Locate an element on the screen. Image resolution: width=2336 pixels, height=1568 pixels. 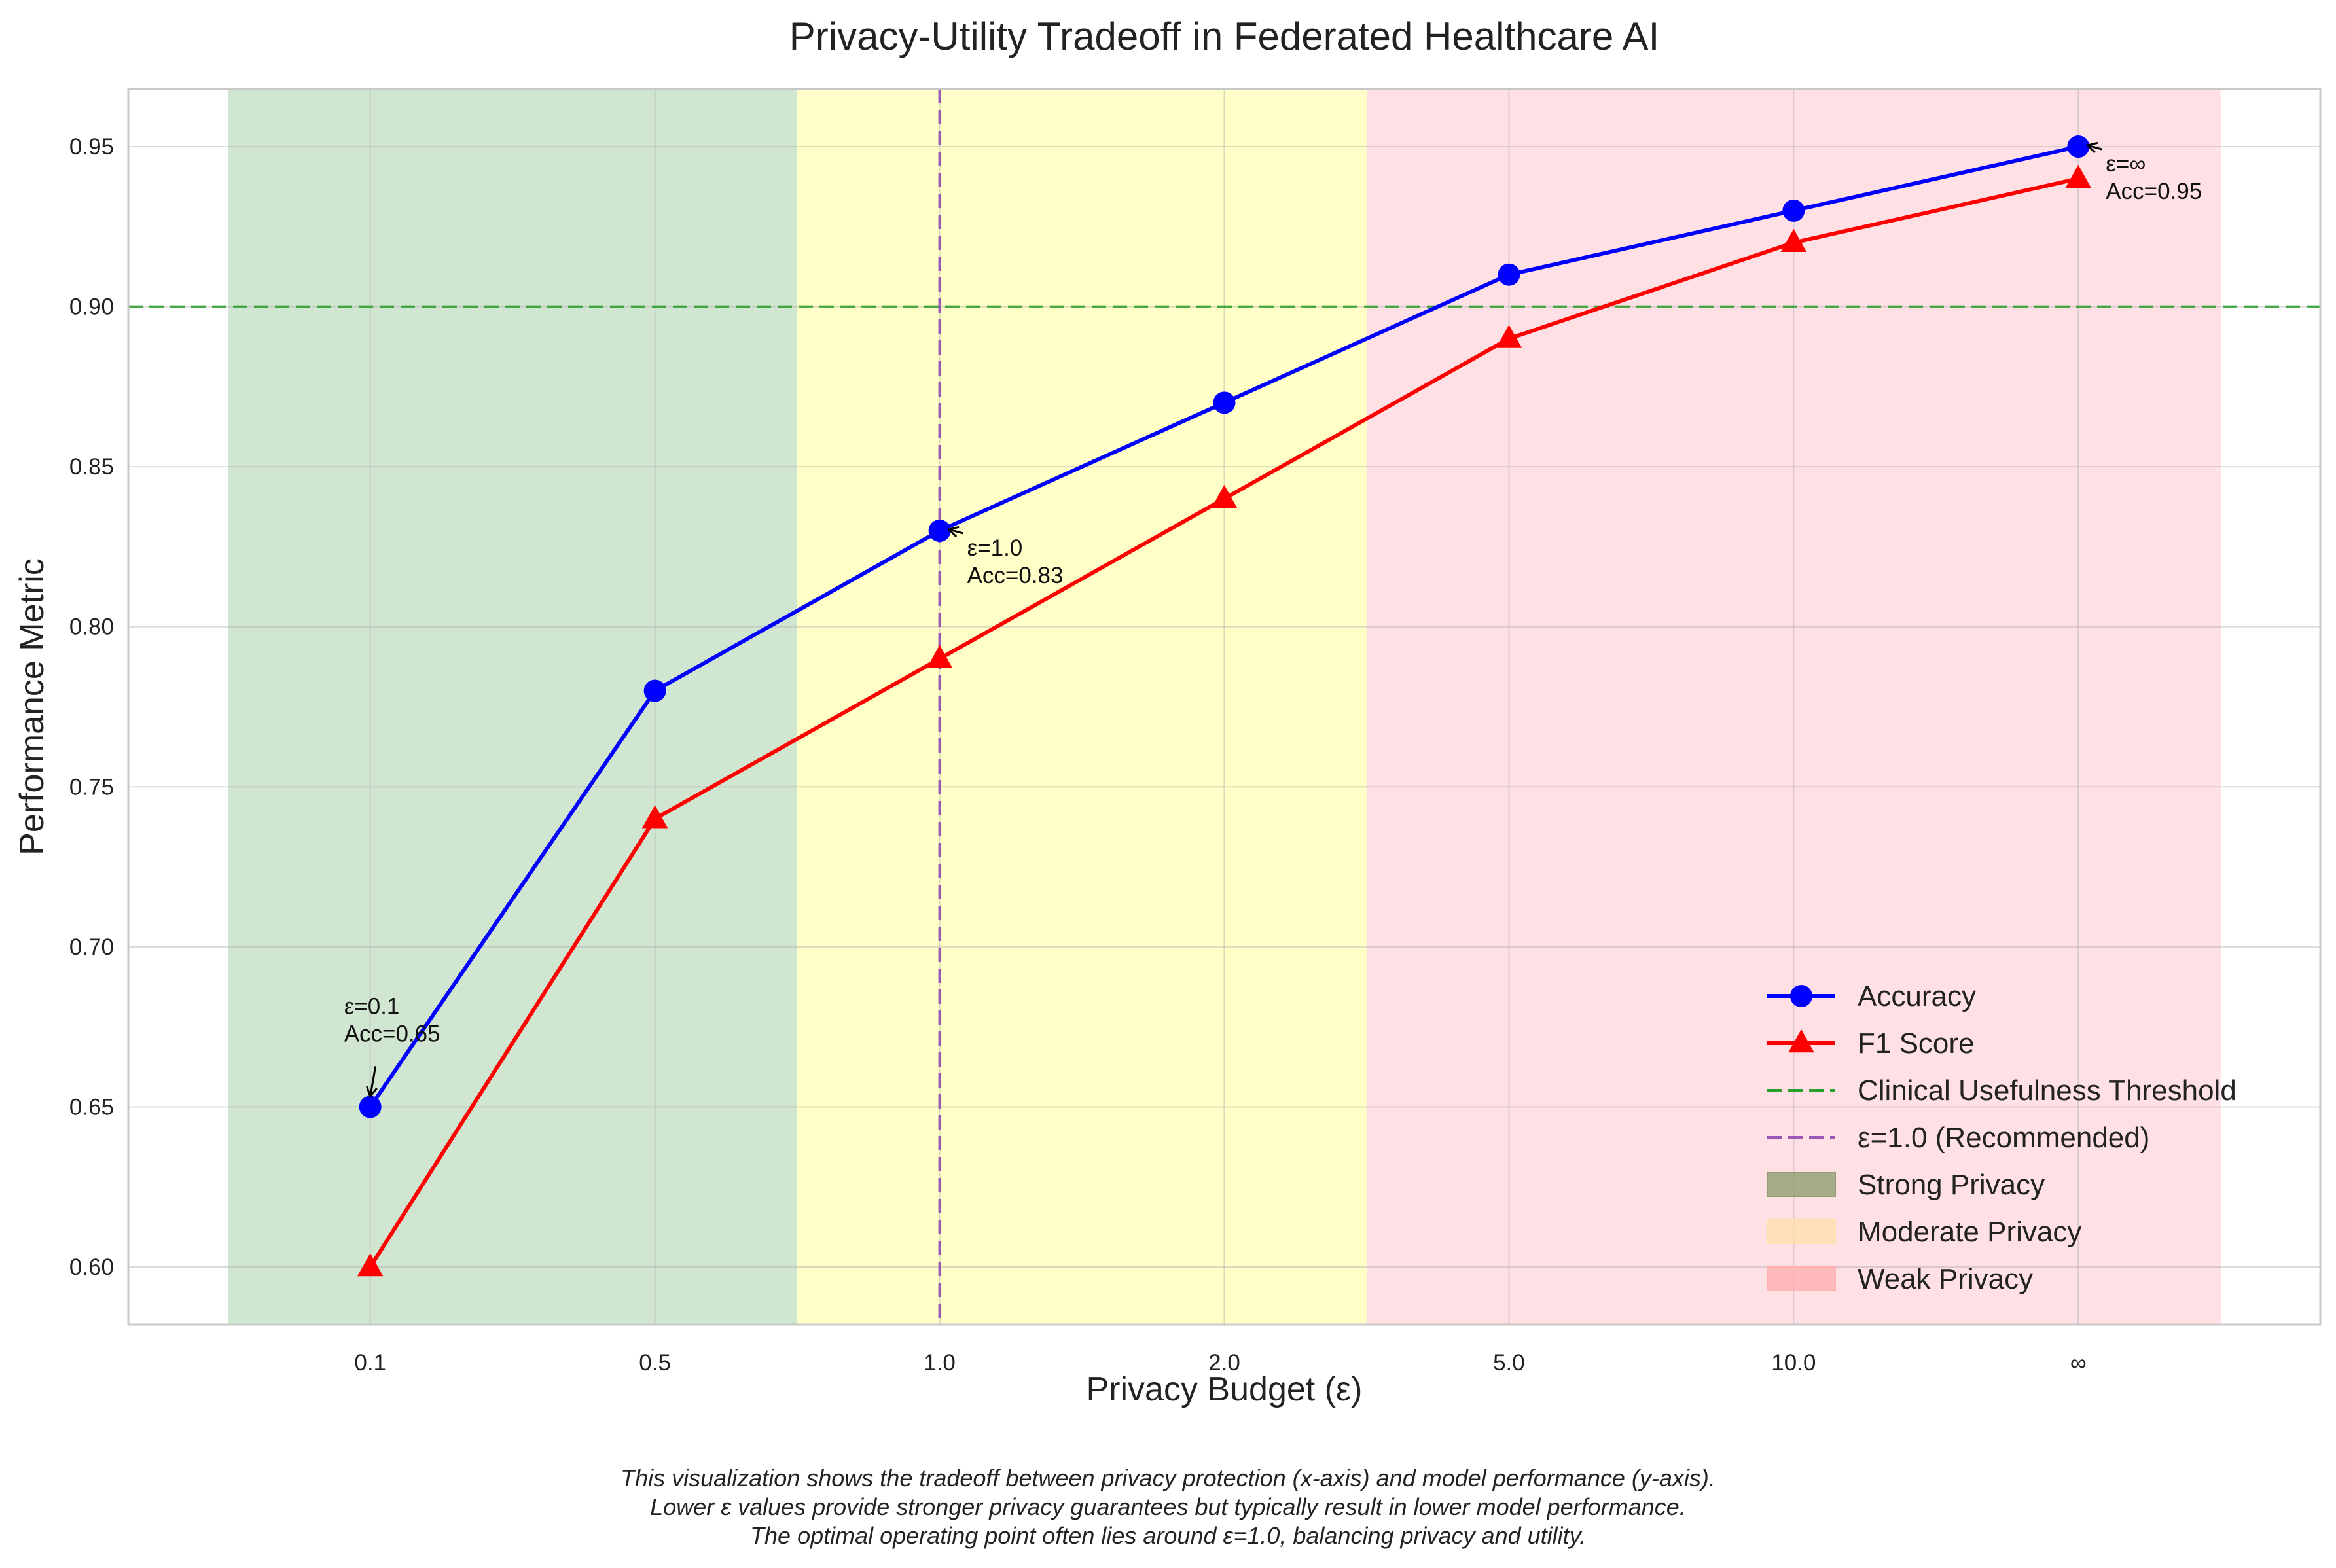
annotation-label: ε=1.0 is located at coordinates (995, 548).